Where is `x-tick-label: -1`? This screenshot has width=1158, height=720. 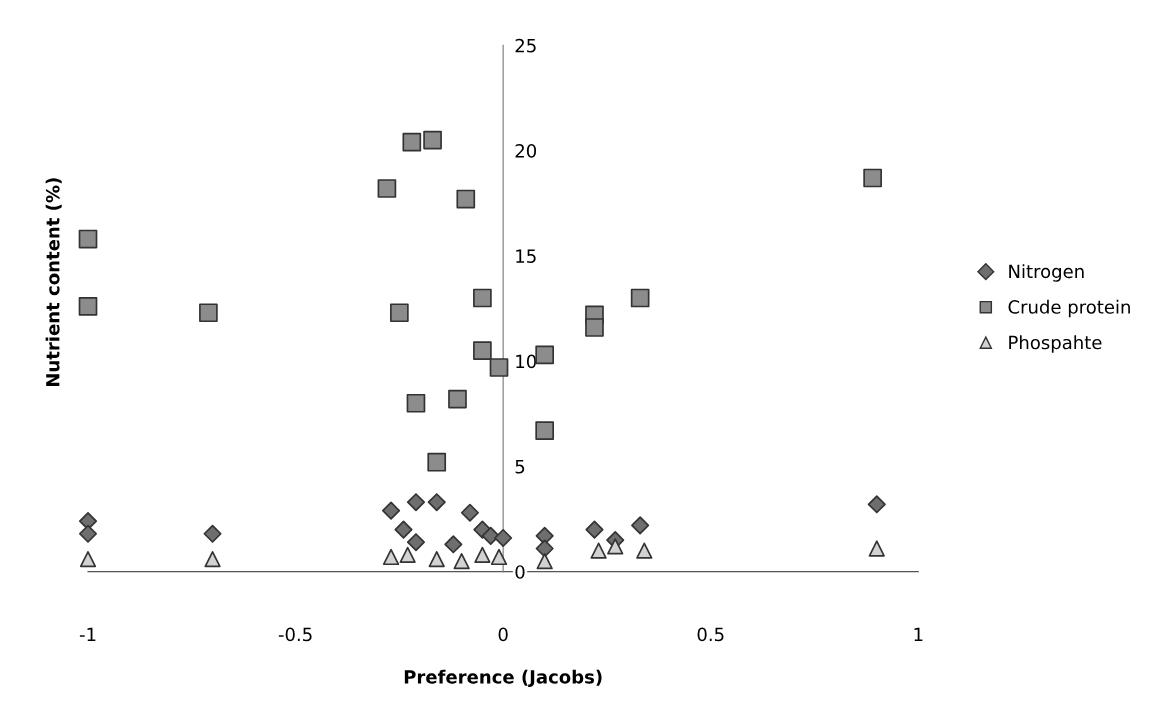
x-tick-label: -1 is located at coordinates (87, 634).